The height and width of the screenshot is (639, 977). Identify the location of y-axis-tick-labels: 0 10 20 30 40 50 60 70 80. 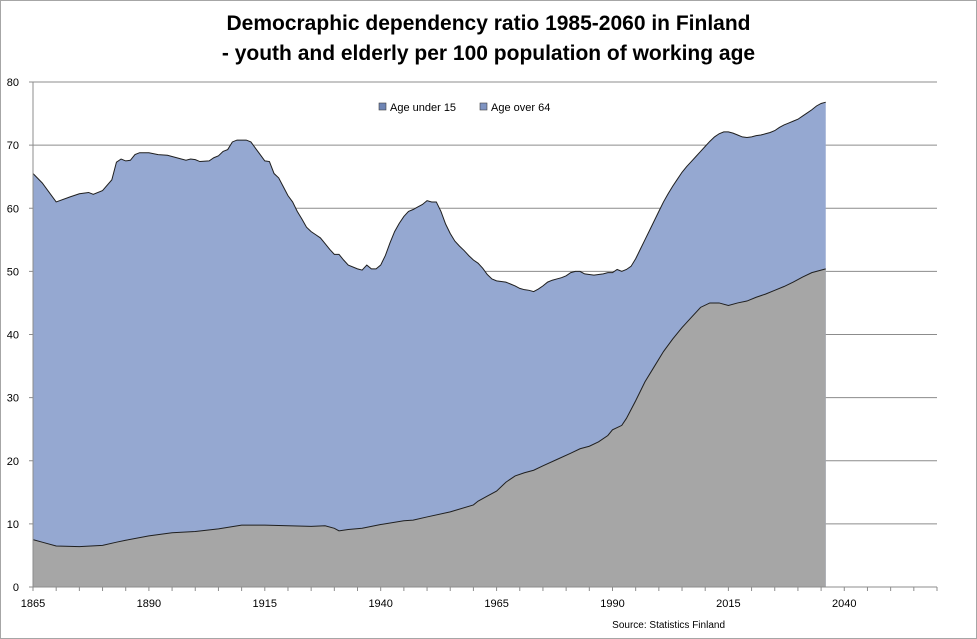
(13, 335).